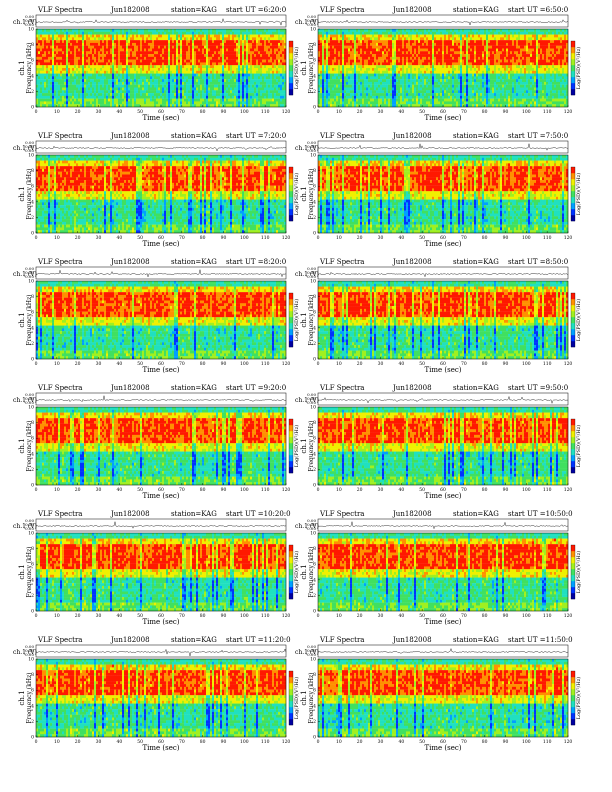 This screenshot has width=612, height=792. I want to click on colorbar-label: Log(PSD)(V²/Hz), so click(578, 446).